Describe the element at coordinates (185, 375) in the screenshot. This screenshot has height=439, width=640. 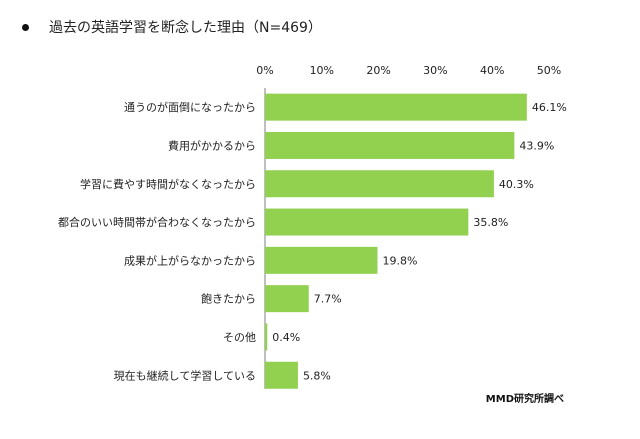
I see `category-label: 現在も継続して学習している` at that location.